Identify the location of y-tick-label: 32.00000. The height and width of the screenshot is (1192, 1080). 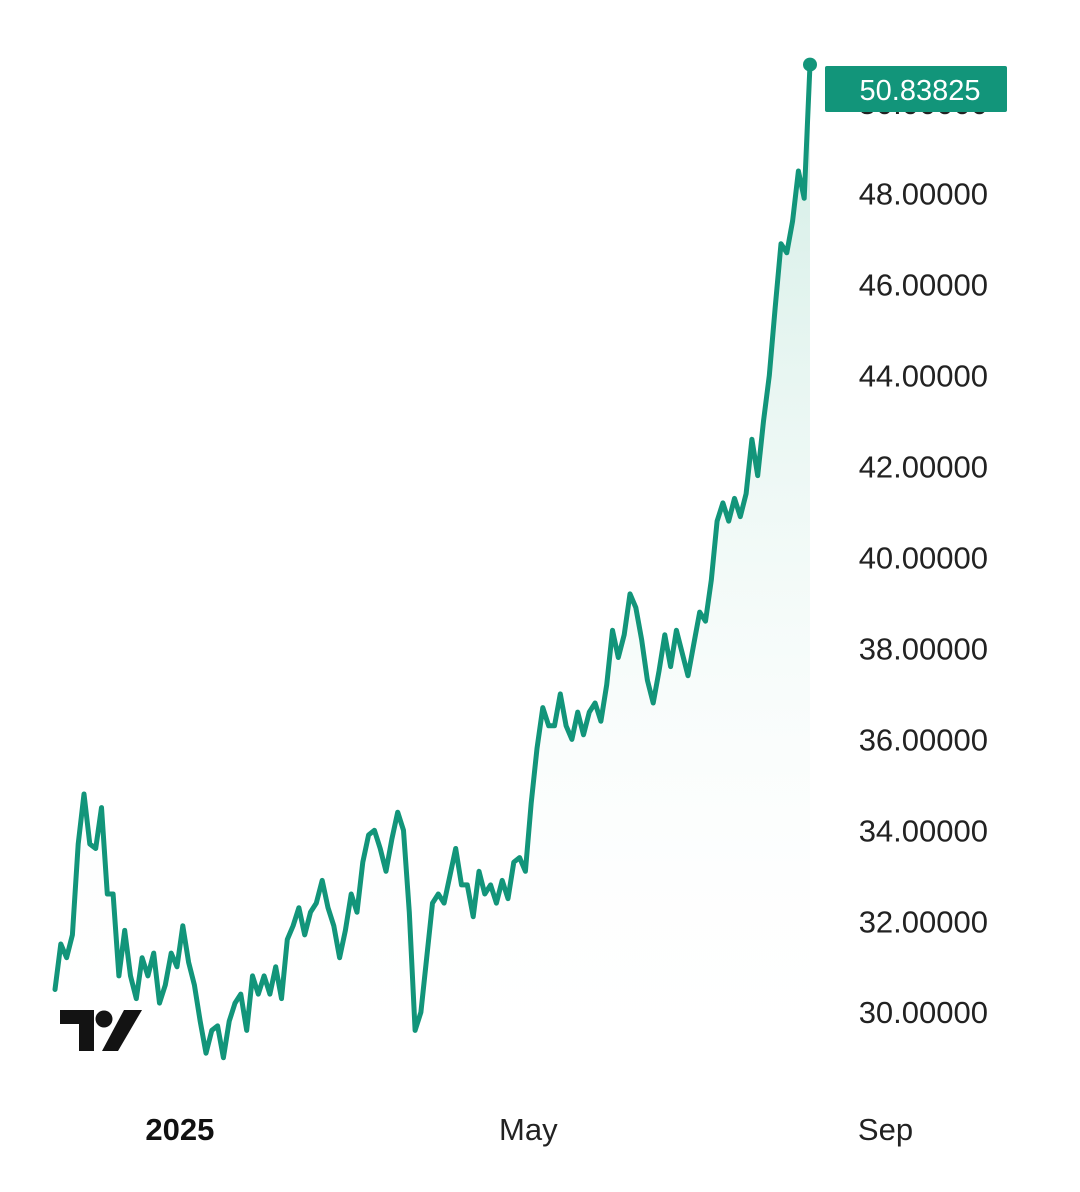
(923, 921).